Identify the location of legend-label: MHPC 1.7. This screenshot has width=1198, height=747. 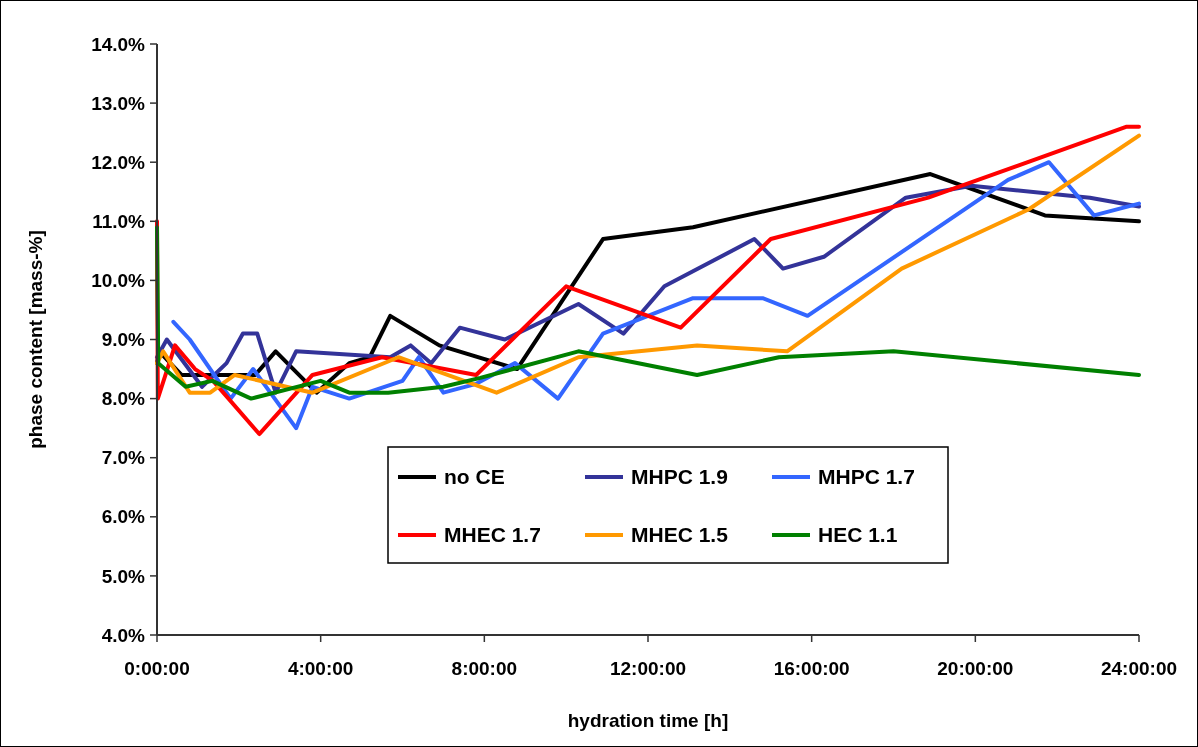
(866, 477).